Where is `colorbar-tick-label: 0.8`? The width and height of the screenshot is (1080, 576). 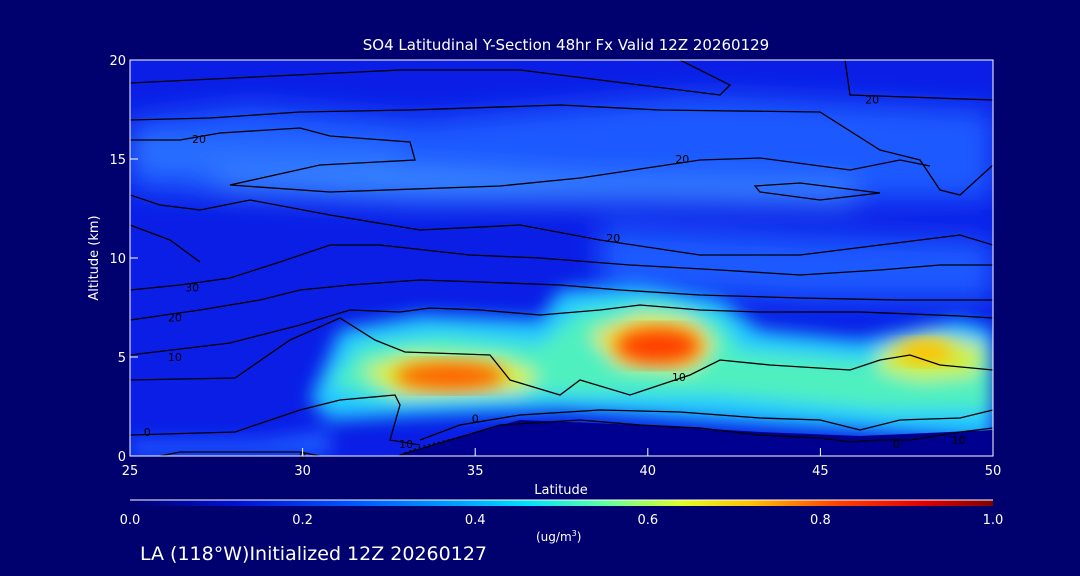
colorbar-tick-label: 0.8 is located at coordinates (820, 520).